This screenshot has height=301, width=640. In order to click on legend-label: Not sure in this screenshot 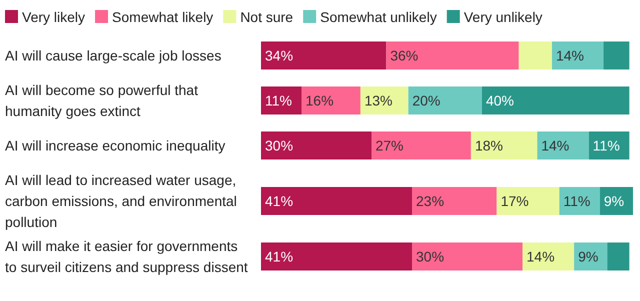, I will do `click(267, 17)`.